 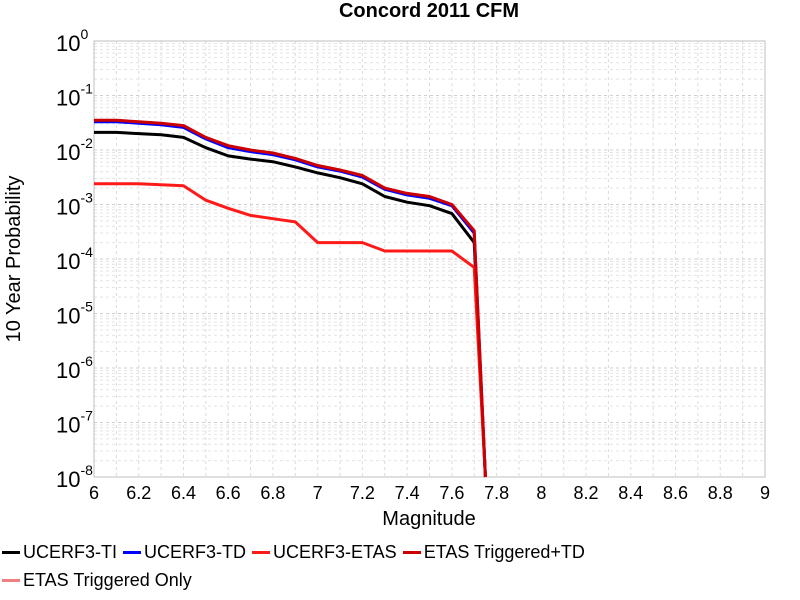 I want to click on x-tick-label: 6.4, so click(x=183, y=493).